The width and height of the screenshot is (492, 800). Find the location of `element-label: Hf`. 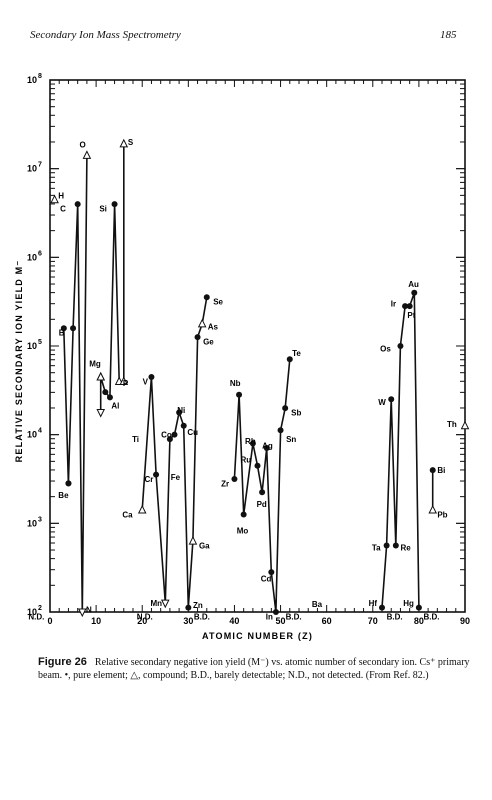

element-label: Hf is located at coordinates (373, 603).